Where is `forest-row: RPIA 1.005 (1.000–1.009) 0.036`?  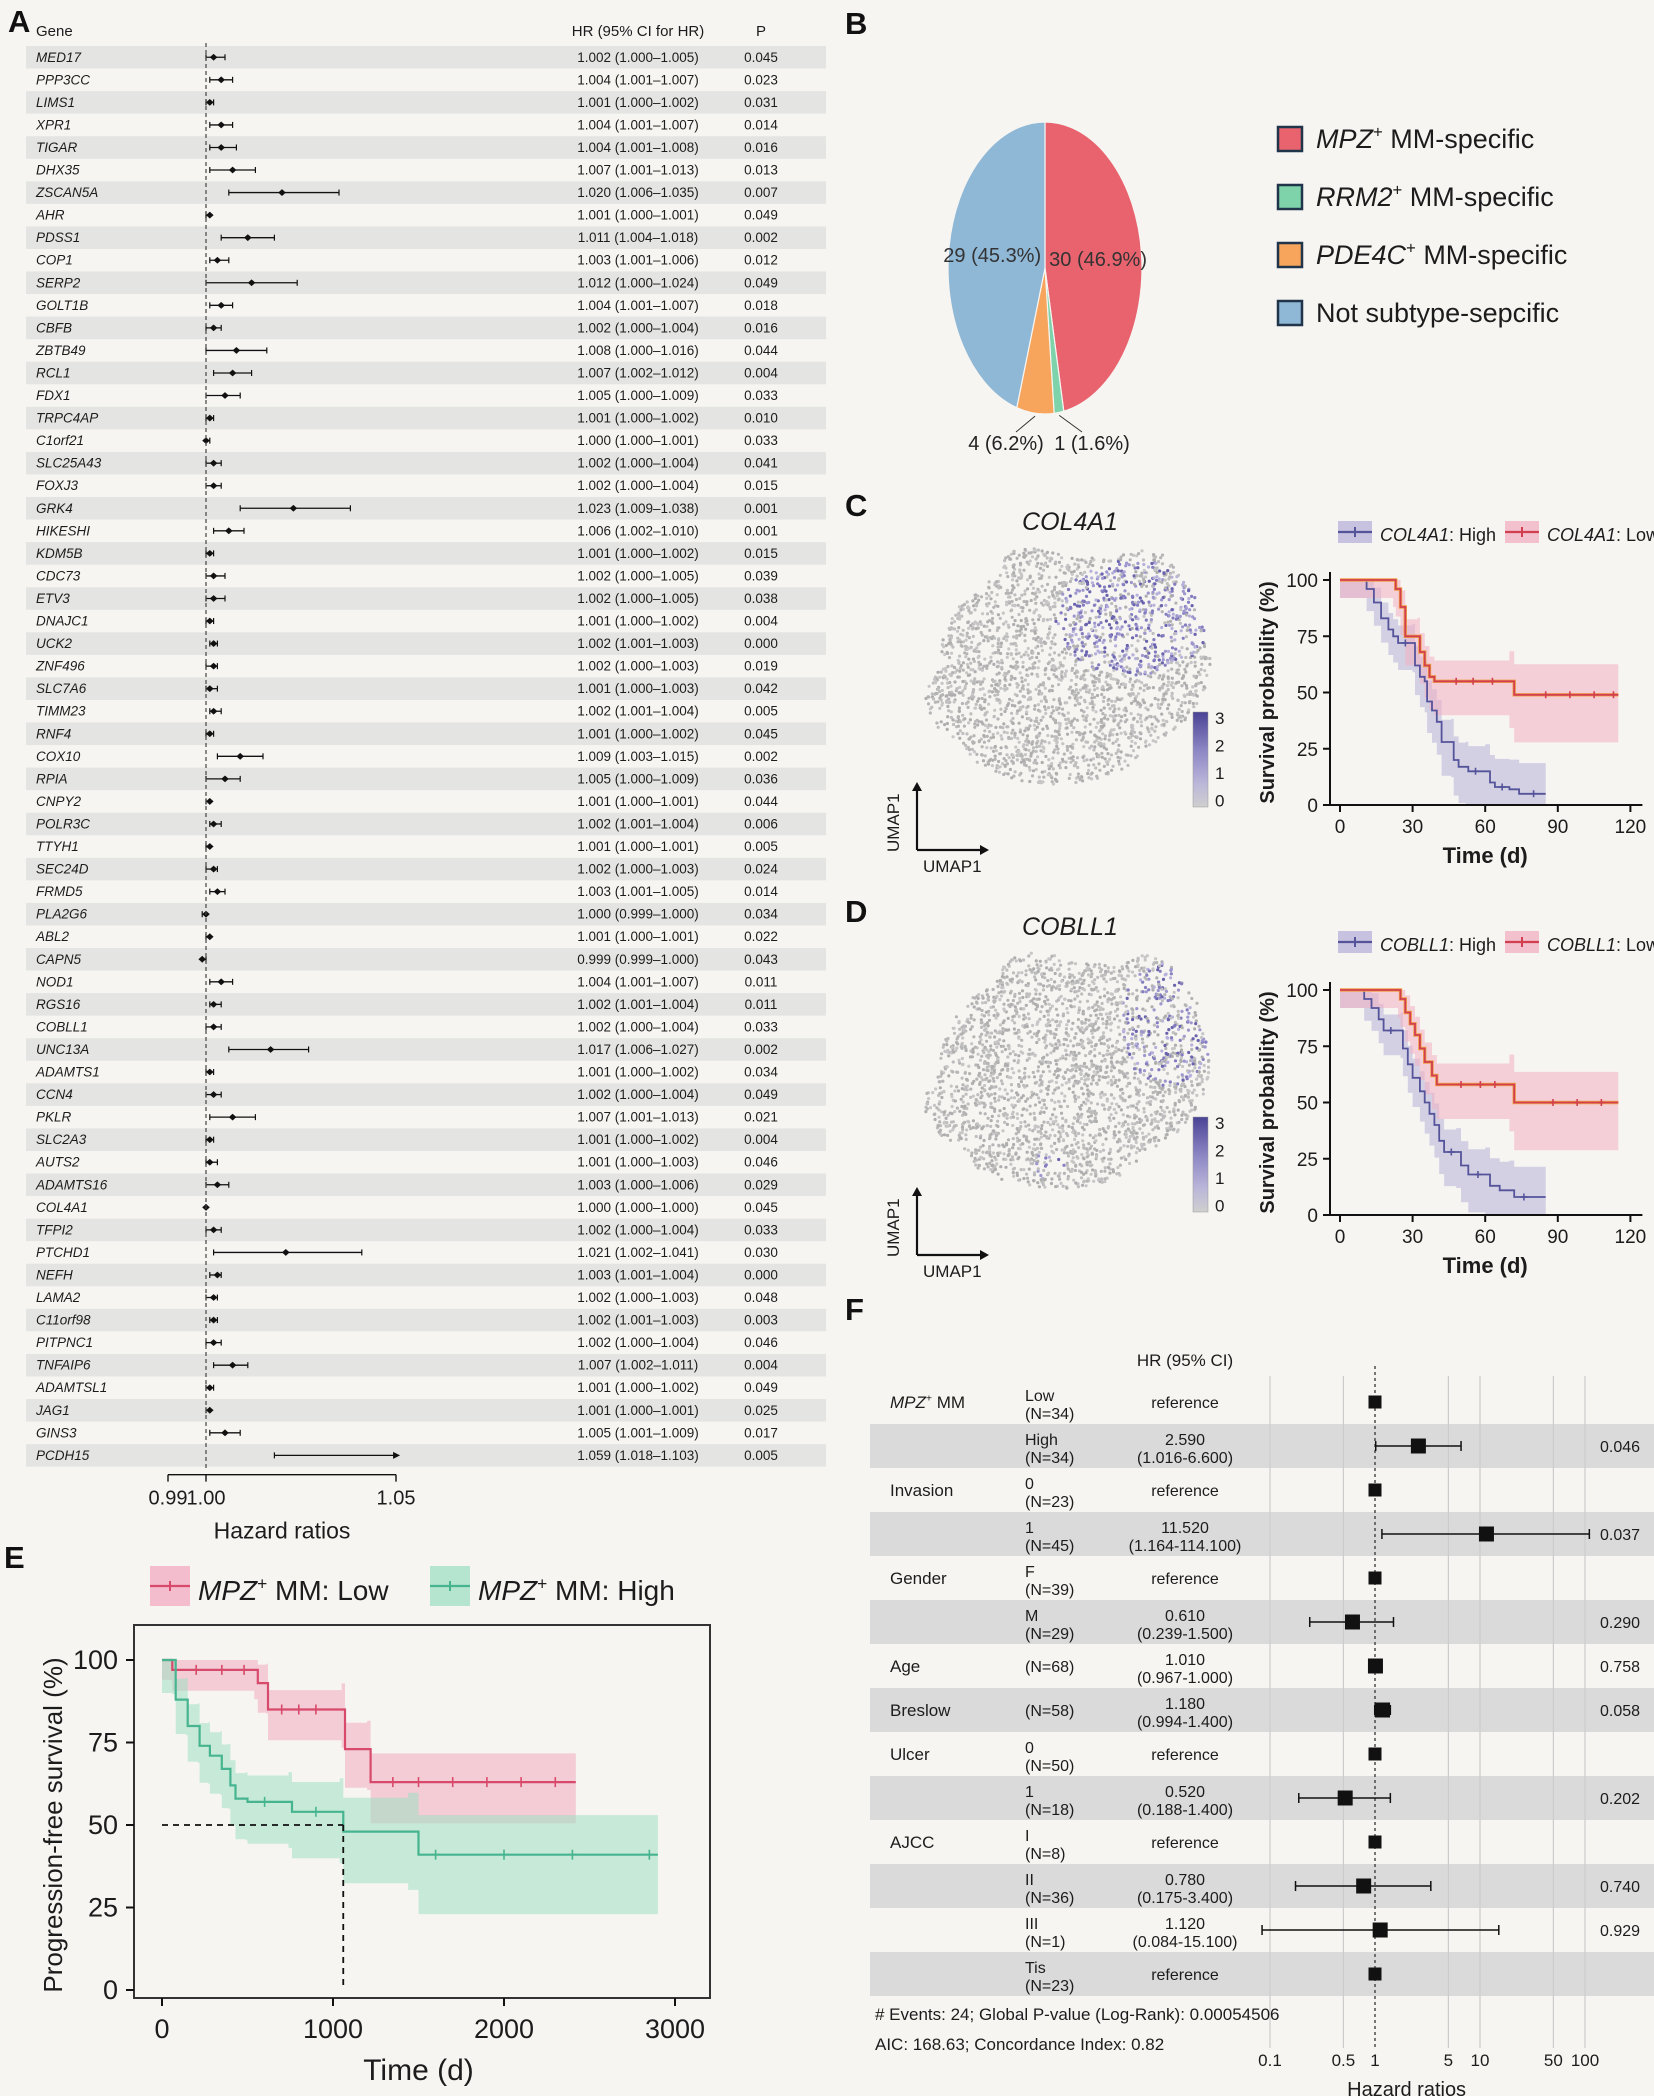
forest-row: RPIA 1.005 (1.000–1.009) 0.036 is located at coordinates (407, 778).